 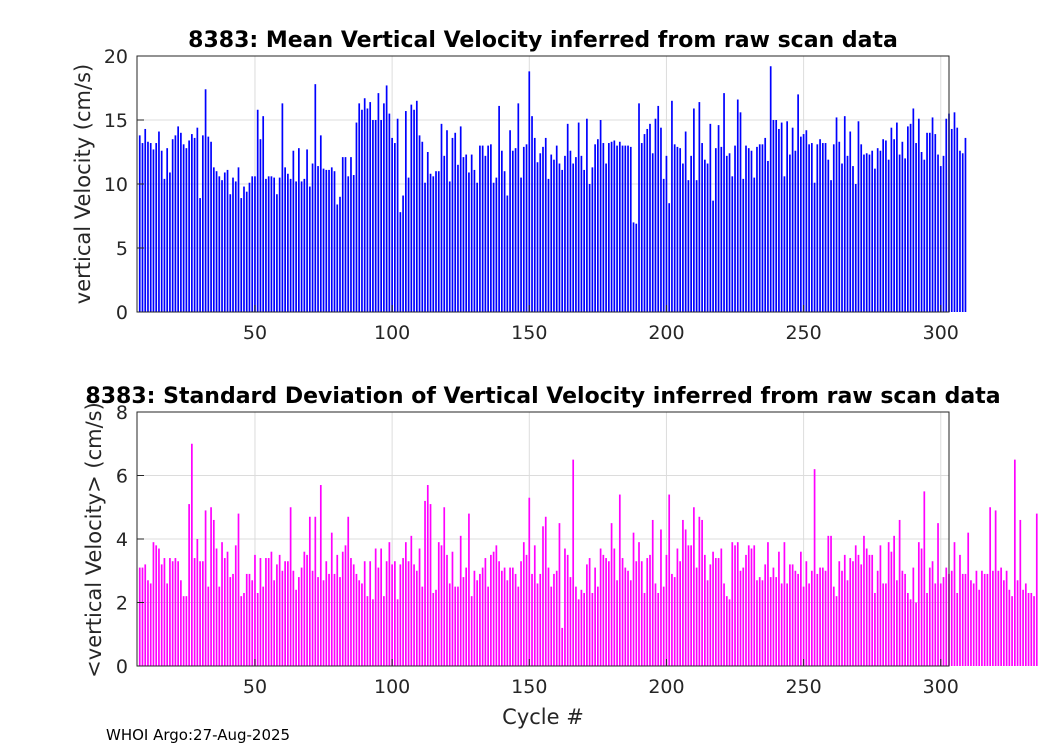 I want to click on mean-velocity-y-ticks: 0 5 10 15 20, so click(x=124, y=185).